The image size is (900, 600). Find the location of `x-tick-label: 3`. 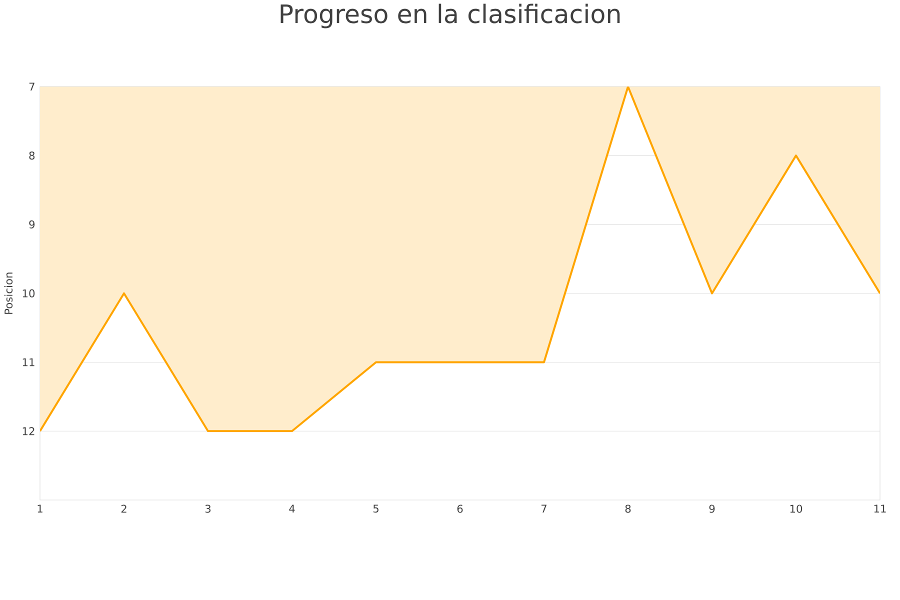

x-tick-label: 3 is located at coordinates (208, 508).